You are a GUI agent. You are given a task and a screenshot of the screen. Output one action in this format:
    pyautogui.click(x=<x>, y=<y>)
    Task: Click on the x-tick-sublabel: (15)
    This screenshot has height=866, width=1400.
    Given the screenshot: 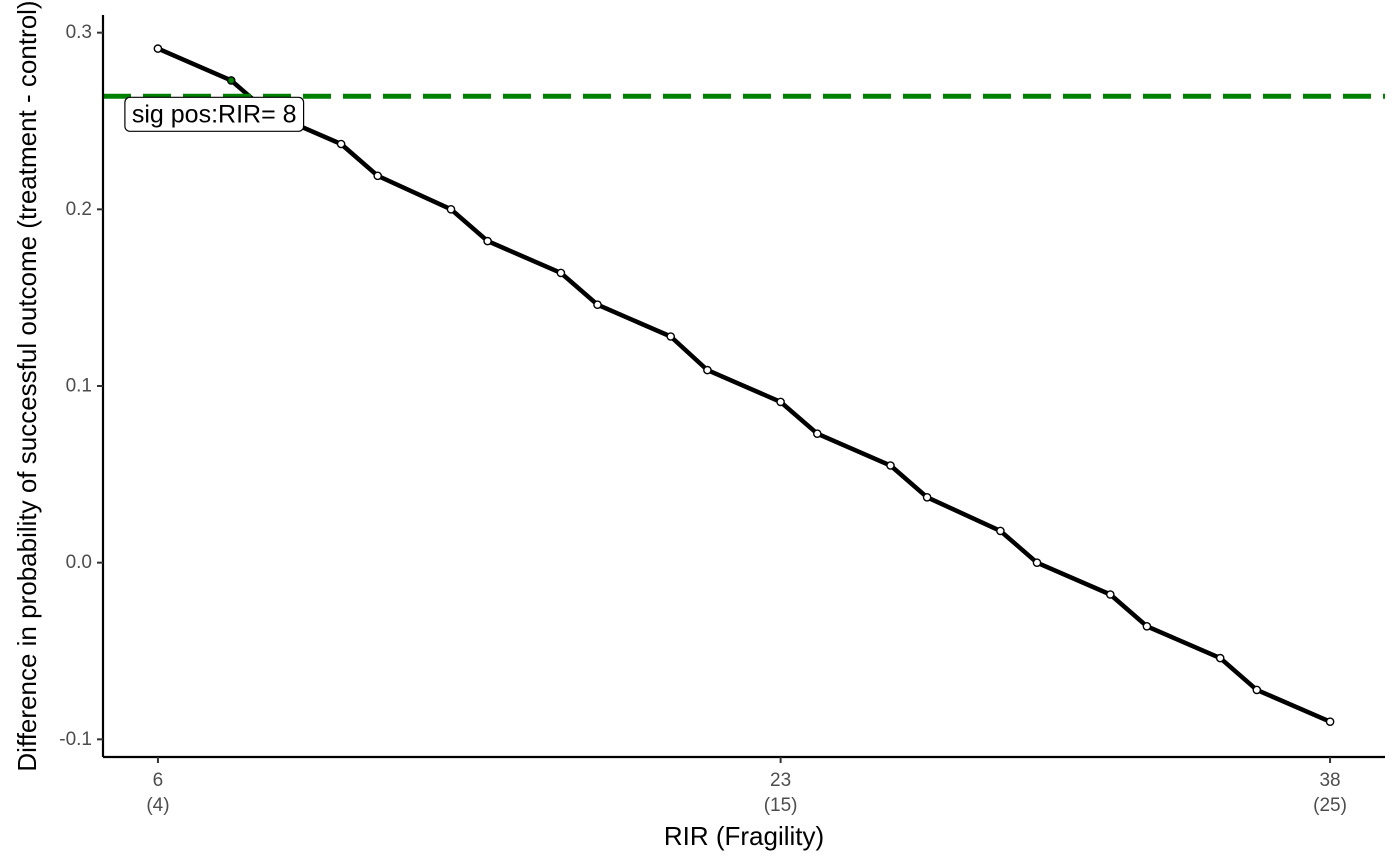 What is the action you would take?
    pyautogui.click(x=781, y=805)
    